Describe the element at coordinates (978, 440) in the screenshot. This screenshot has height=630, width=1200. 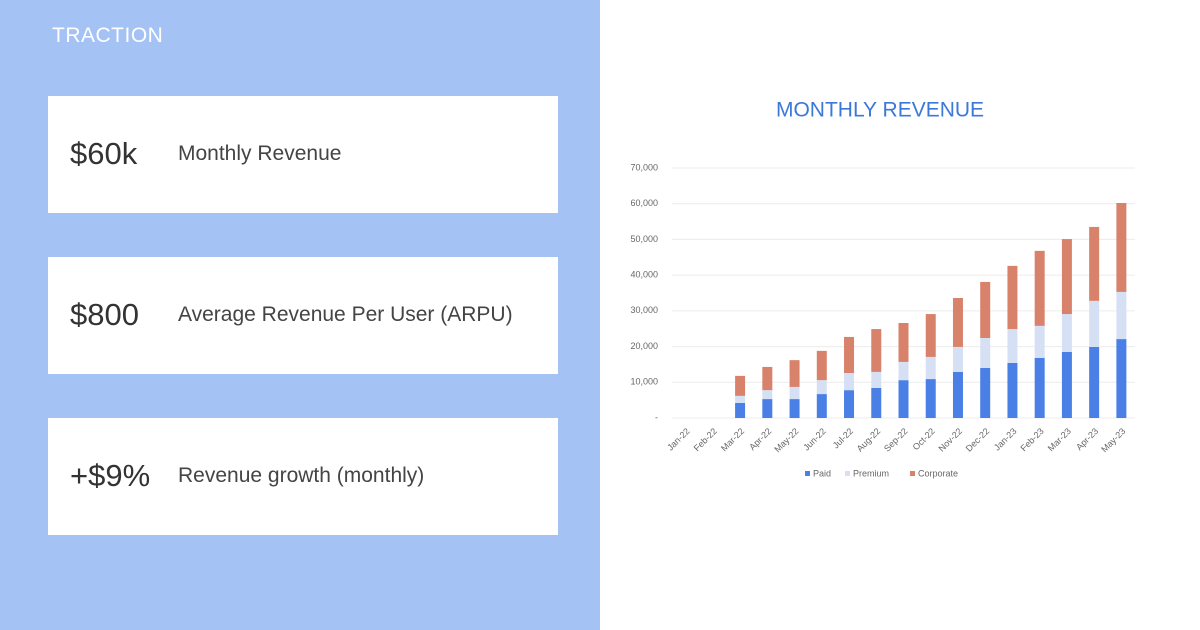
I see `x-tick-label: Dec-22` at that location.